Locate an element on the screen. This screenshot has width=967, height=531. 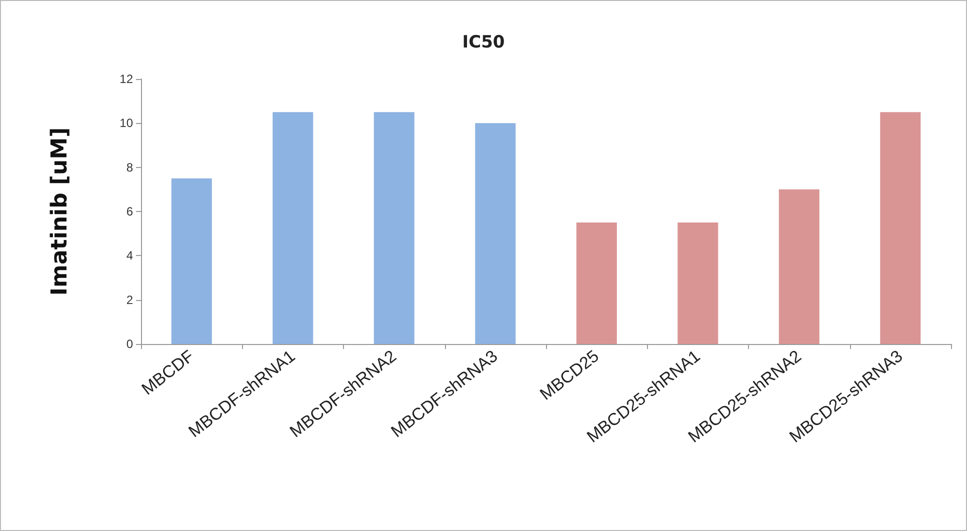
y-tick-label: 10 is located at coordinates (127, 123).